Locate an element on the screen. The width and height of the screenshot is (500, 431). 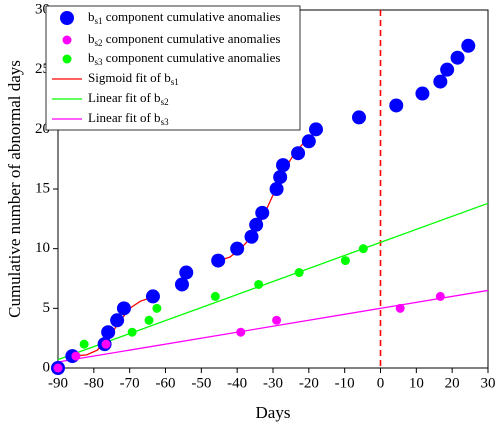
x-tick-label: -10 is located at coordinates (345, 383).